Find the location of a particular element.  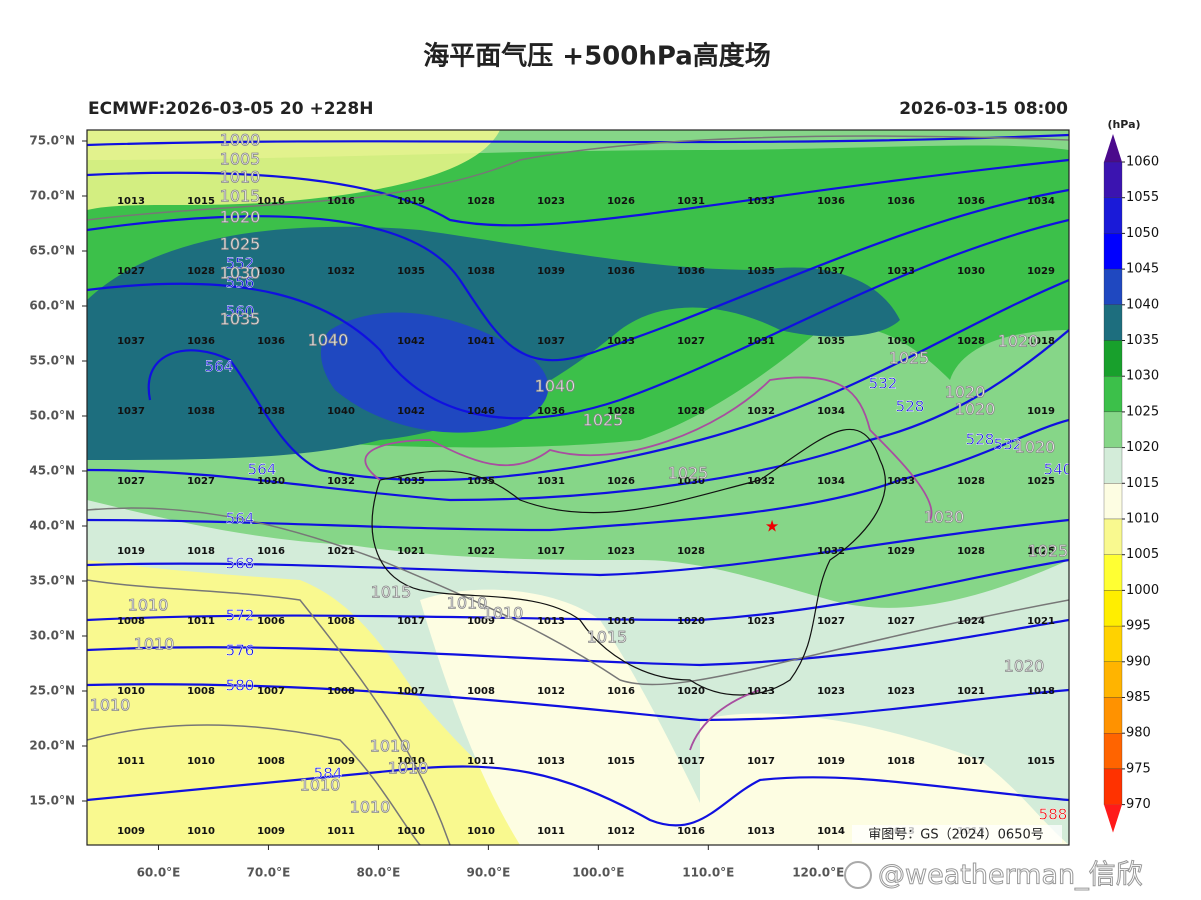

colorbar-label: 1060 is located at coordinates (1142, 162).